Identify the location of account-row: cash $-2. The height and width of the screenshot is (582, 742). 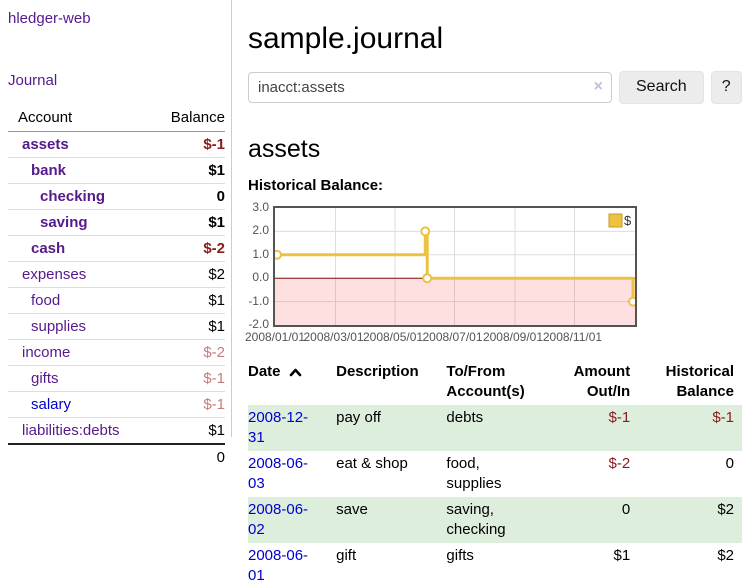
(116, 248).